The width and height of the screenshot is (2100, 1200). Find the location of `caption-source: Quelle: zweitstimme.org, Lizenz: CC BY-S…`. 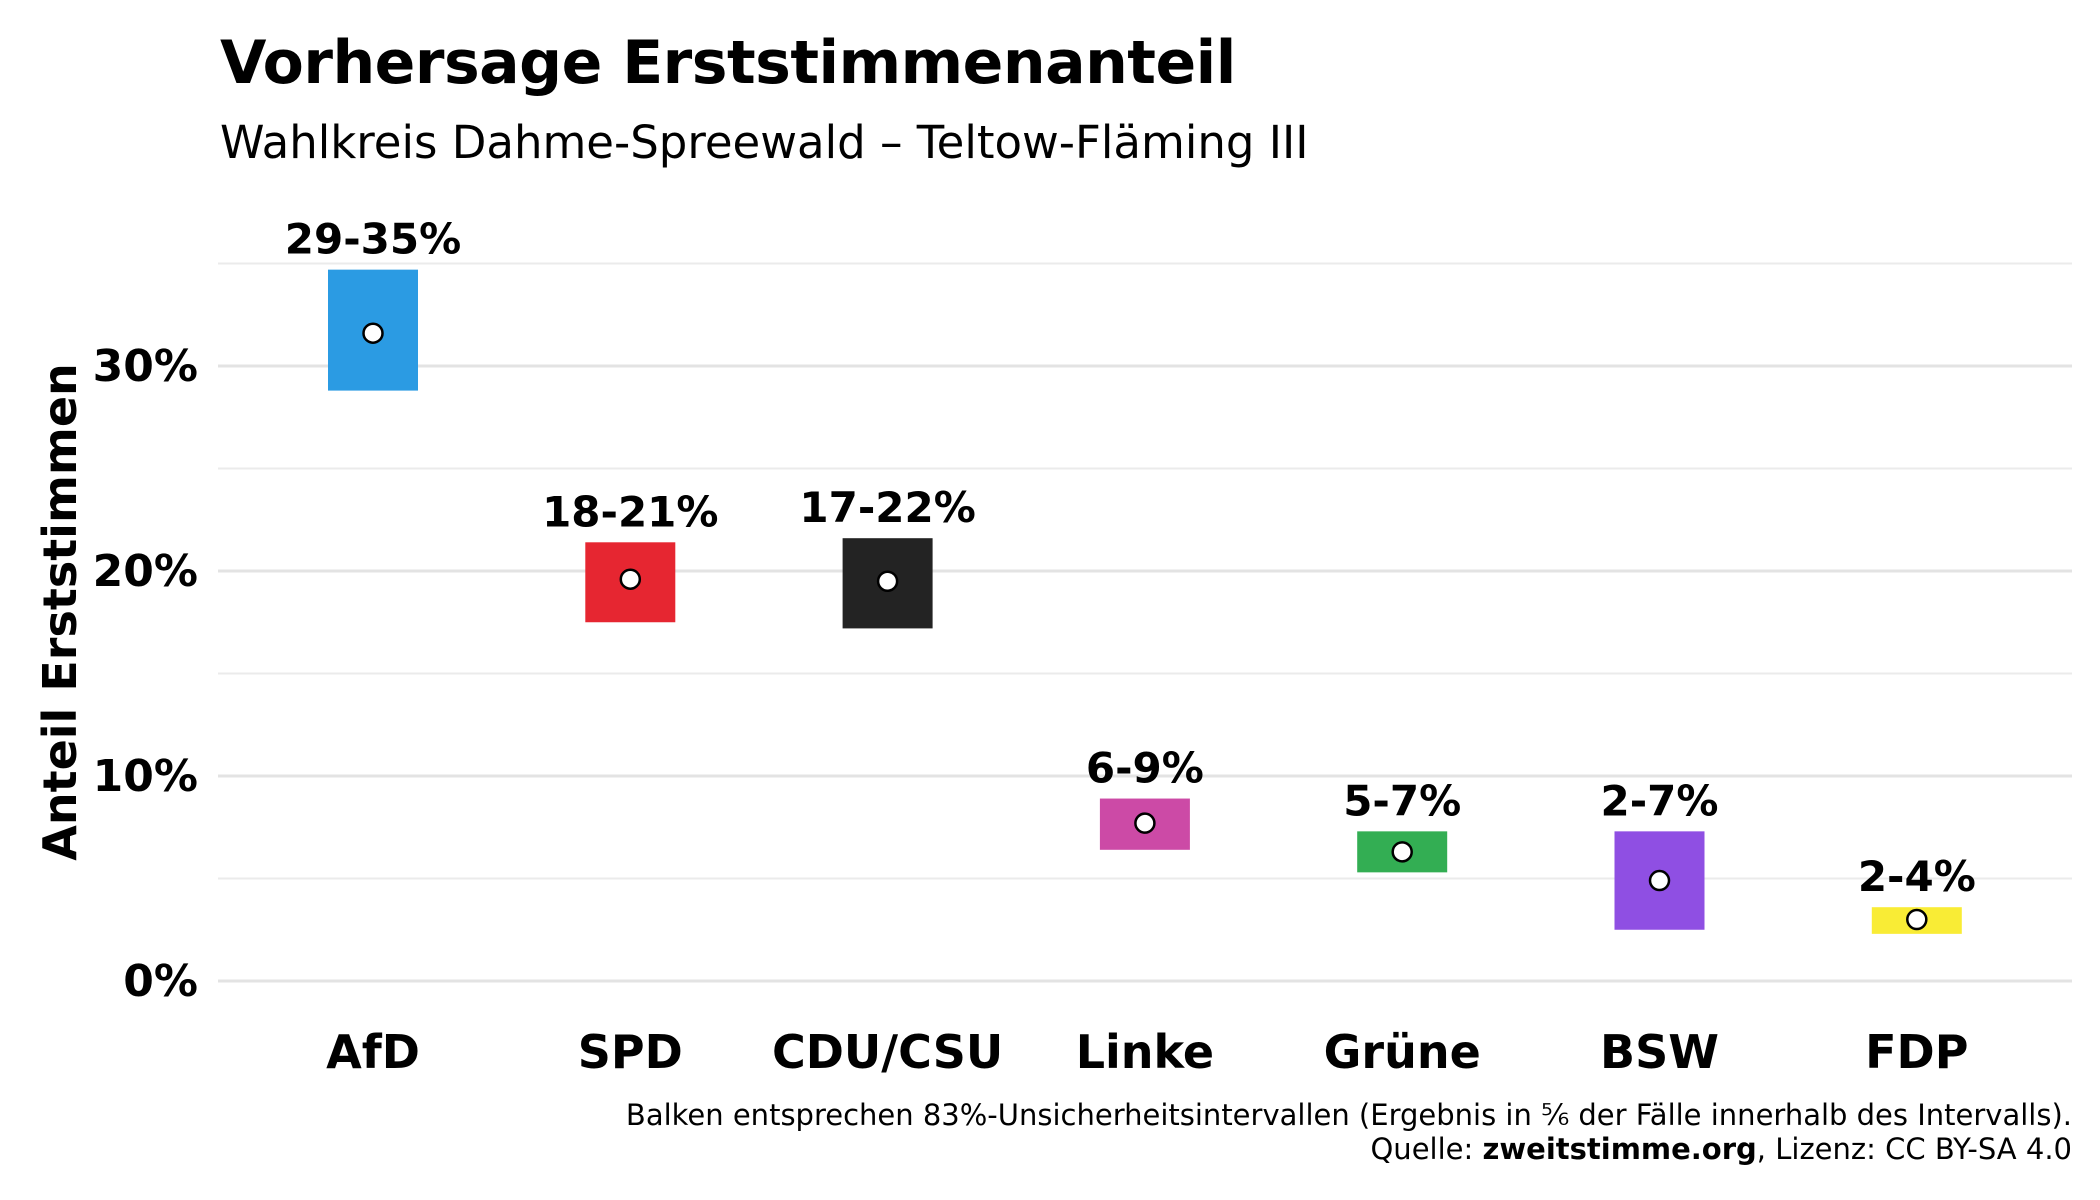

caption-source: Quelle: zweitstimme.org, Lizenz: CC BY-S… is located at coordinates (1721, 1149).